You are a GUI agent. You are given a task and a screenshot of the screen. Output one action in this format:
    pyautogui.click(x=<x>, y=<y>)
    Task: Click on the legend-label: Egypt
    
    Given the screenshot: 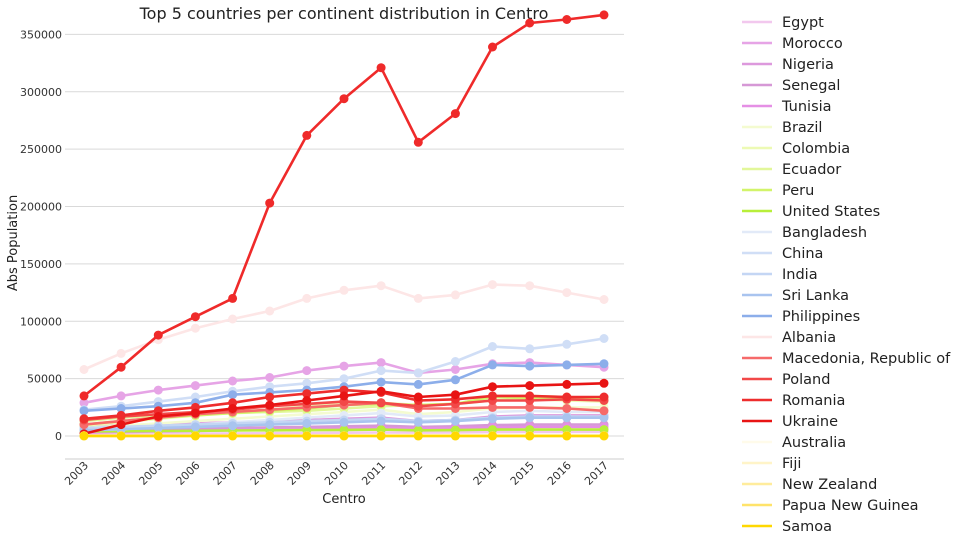 What is the action you would take?
    pyautogui.click(x=803, y=23)
    